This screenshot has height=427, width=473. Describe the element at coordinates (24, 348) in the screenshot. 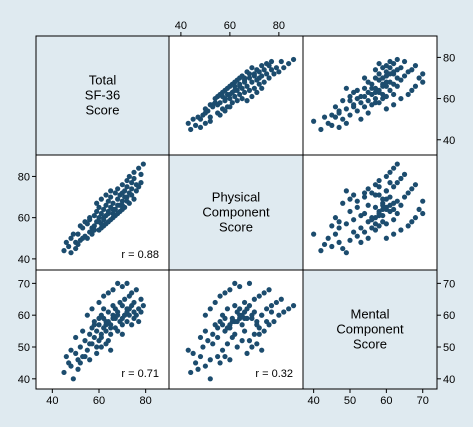

I see `y-tick-label-2-1: 50` at that location.